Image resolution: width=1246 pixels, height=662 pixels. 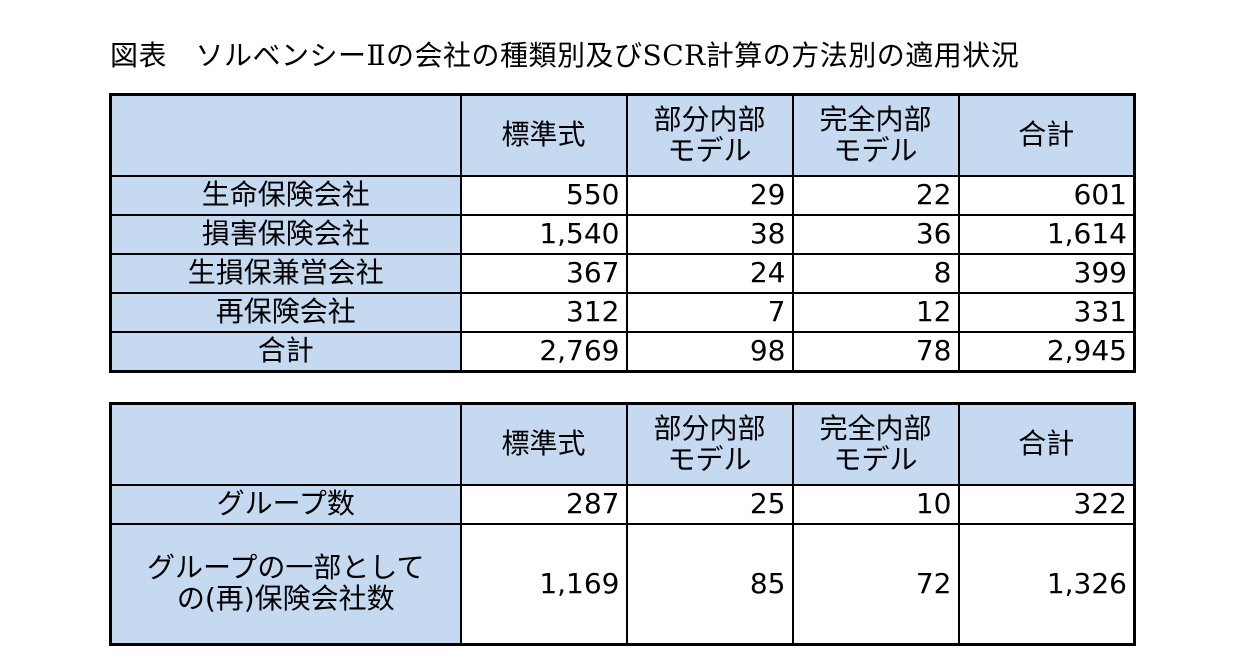 What do you see at coordinates (285, 352) in the screenshot?
I see `row-label: 合計` at bounding box center [285, 352].